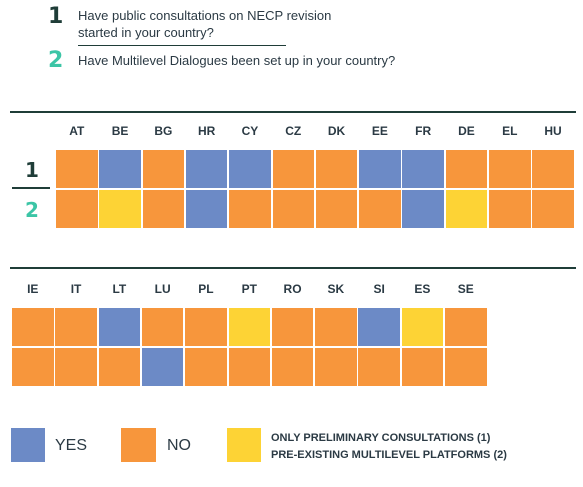 The height and width of the screenshot is (487, 583). I want to click on country-label-pl: PL, so click(206, 289).